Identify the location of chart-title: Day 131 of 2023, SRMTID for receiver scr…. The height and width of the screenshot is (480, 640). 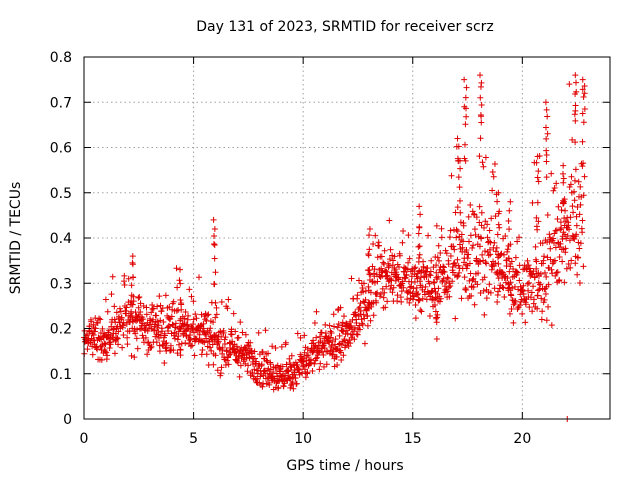
(345, 27).